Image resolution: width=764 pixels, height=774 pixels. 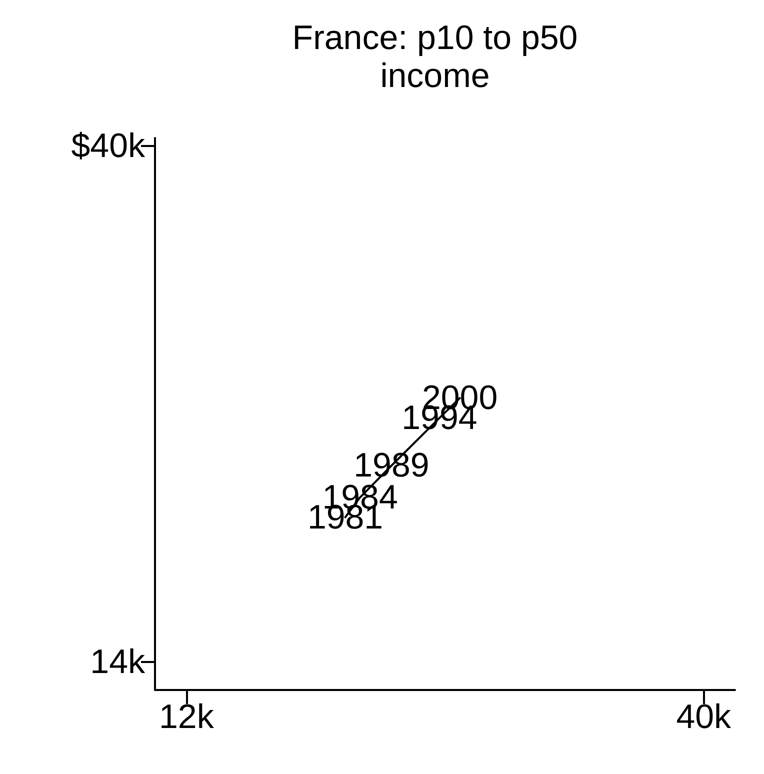 I want to click on y-tick-label: $40k, so click(x=108, y=145).